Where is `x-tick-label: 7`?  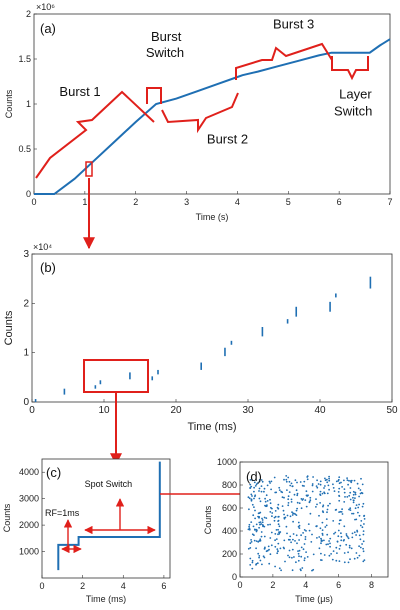 x-tick-label: 7 is located at coordinates (389, 202).